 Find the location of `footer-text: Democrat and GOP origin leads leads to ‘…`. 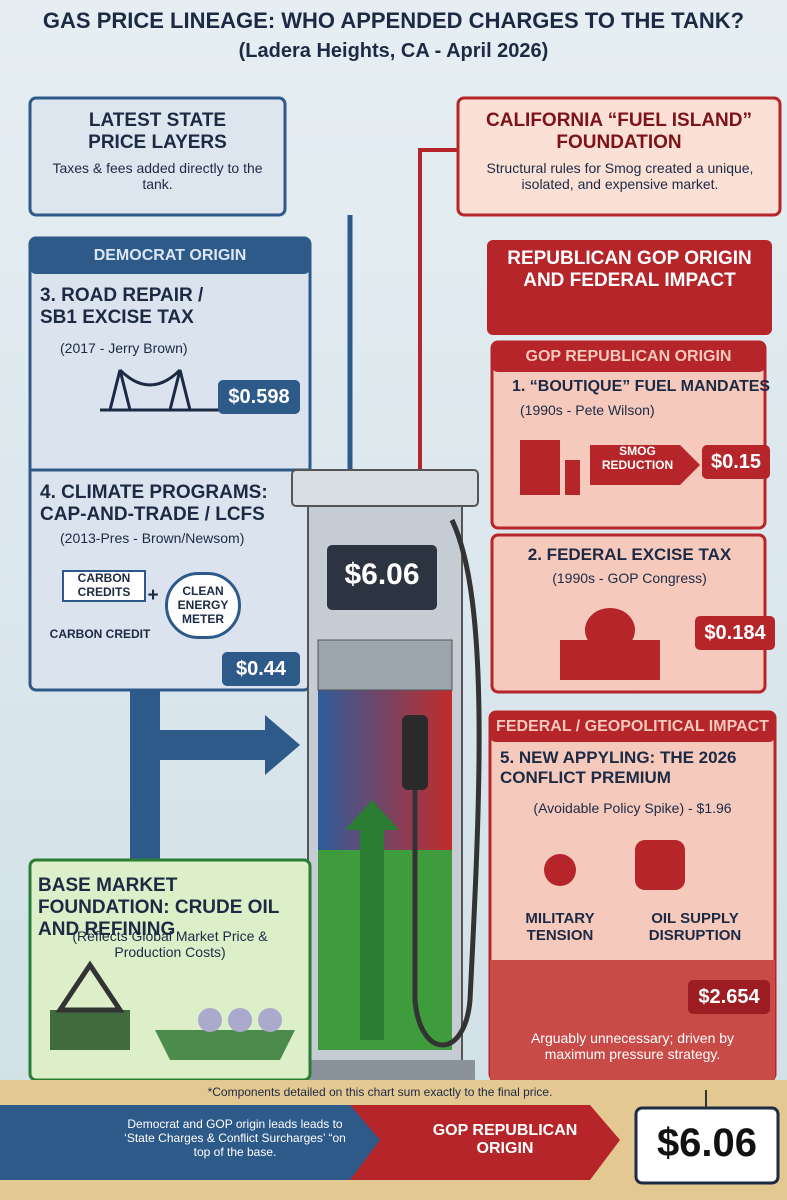

footer-text: Democrat and GOP origin leads leads to ‘… is located at coordinates (235, 1138).